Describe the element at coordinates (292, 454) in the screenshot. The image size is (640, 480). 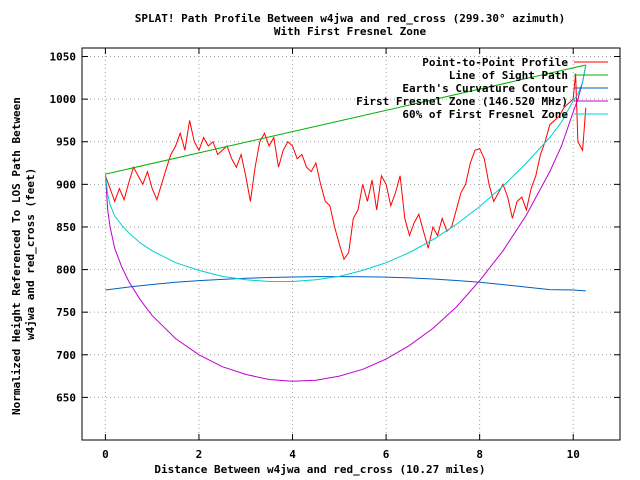
I see `x-tick-label: 4` at that location.